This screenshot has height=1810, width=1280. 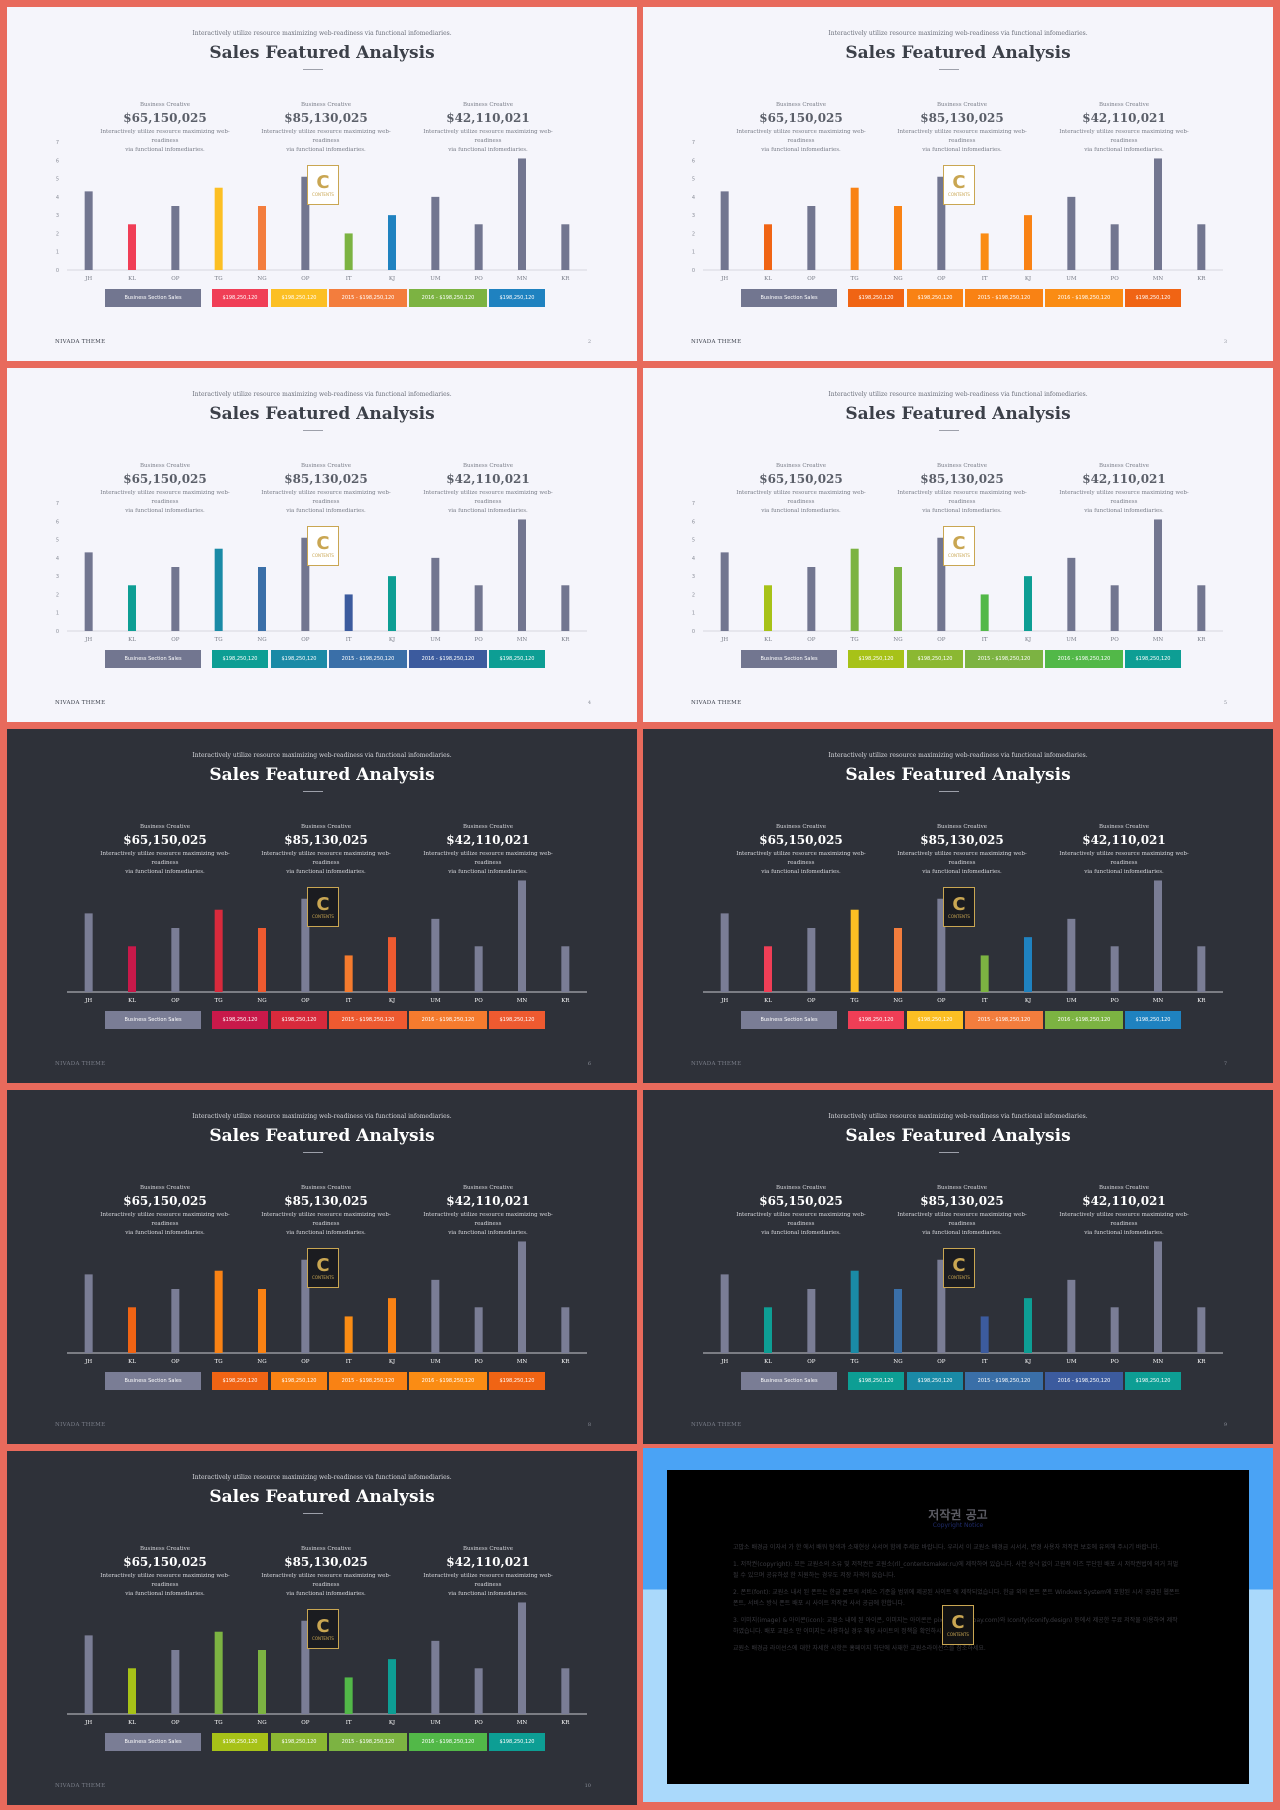 What do you see at coordinates (565, 247) in the screenshot?
I see `bar-kr` at bounding box center [565, 247].